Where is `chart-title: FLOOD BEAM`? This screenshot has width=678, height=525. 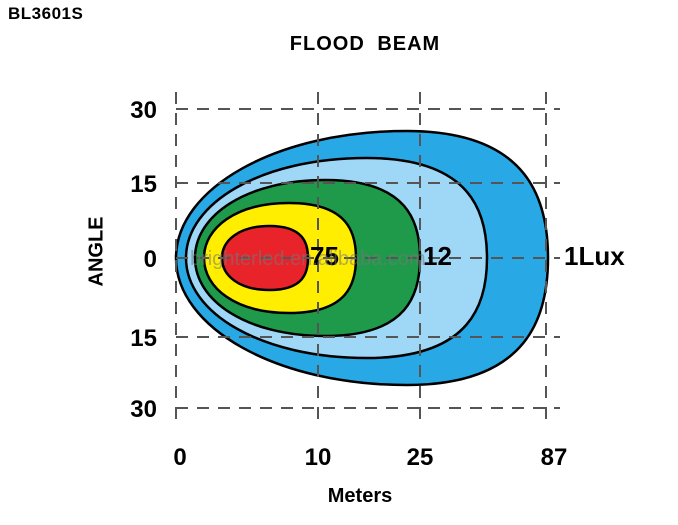 chart-title: FLOOD BEAM is located at coordinates (365, 44).